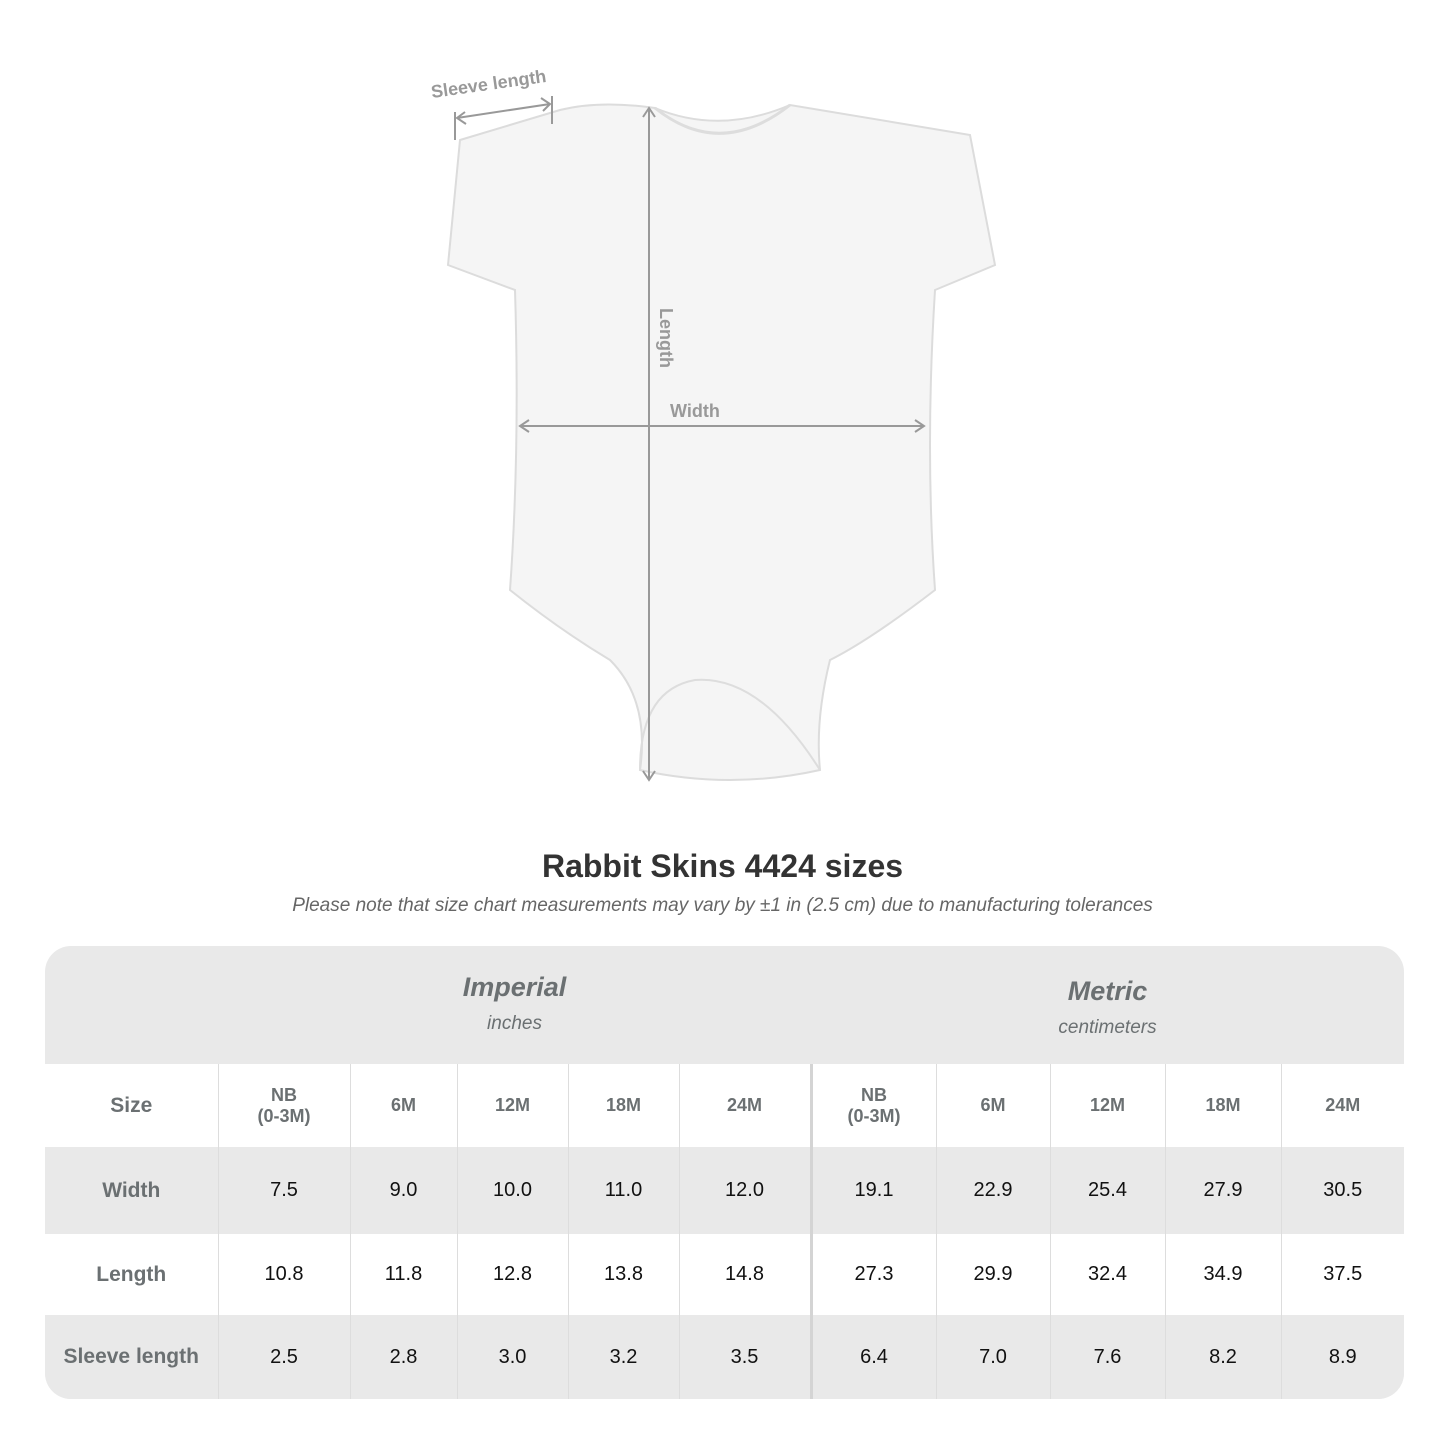 This screenshot has width=1445, height=1445. What do you see at coordinates (744, 1357) in the screenshot?
I see `imperial-value: 3.5` at bounding box center [744, 1357].